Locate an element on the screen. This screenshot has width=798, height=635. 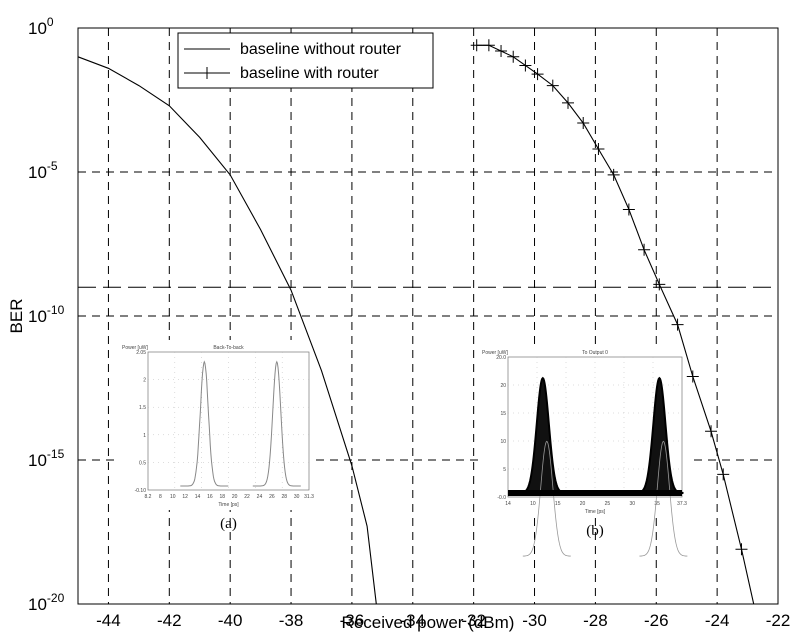
y-tick-label: 10⁰ is located at coordinates (41, 26).